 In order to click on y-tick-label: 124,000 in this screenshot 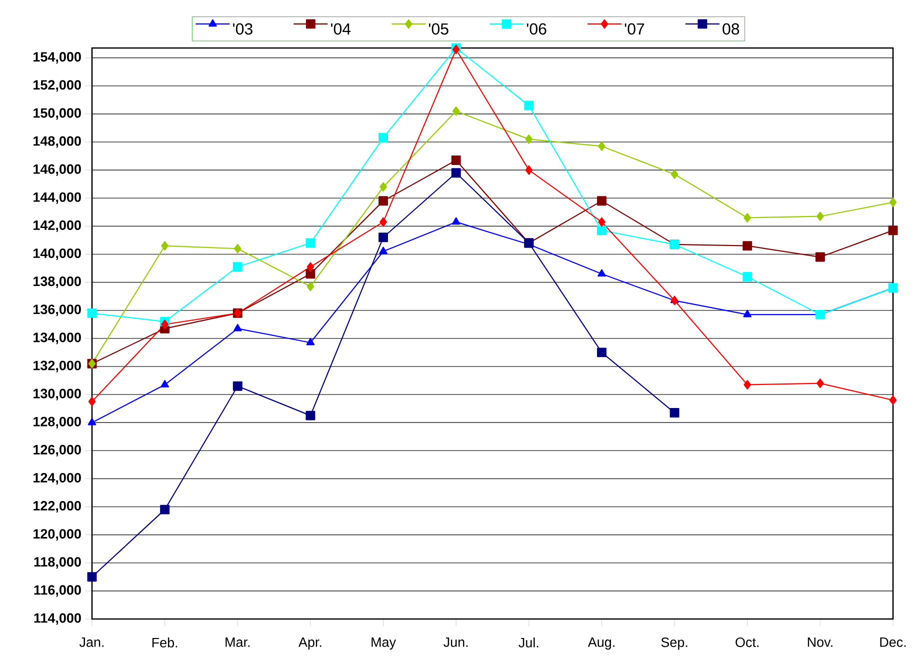, I will do `click(57, 478)`.